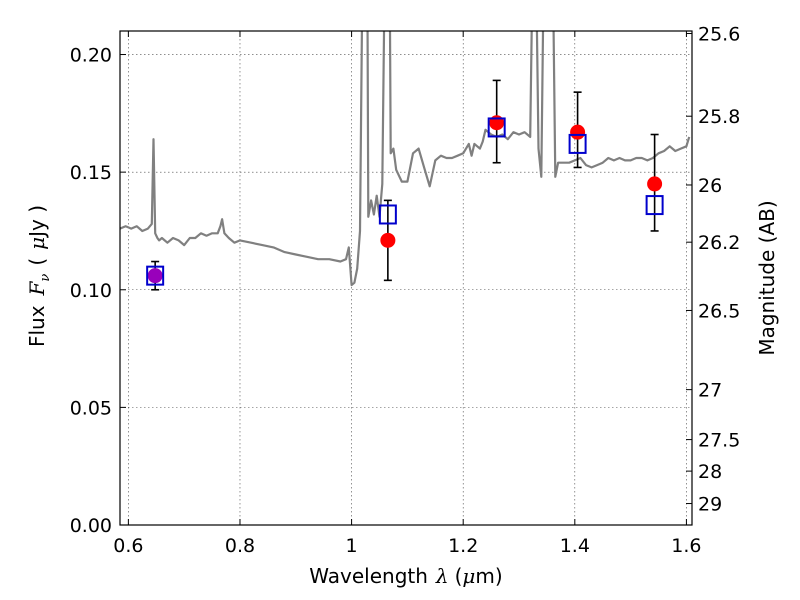  I want to click on y-tick-label: 0.15, so click(91, 173).